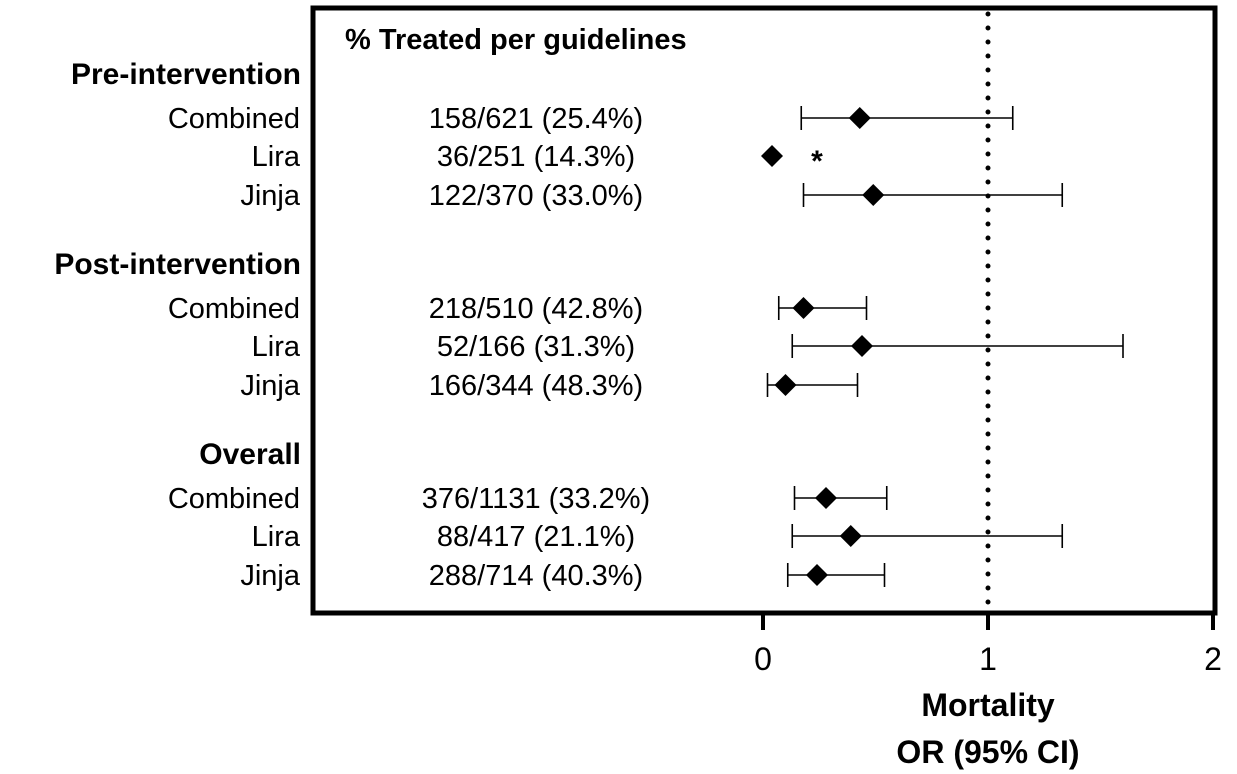 The height and width of the screenshot is (774, 1237). I want to click on row-count: 376/1131 (33.2%), so click(536, 499).